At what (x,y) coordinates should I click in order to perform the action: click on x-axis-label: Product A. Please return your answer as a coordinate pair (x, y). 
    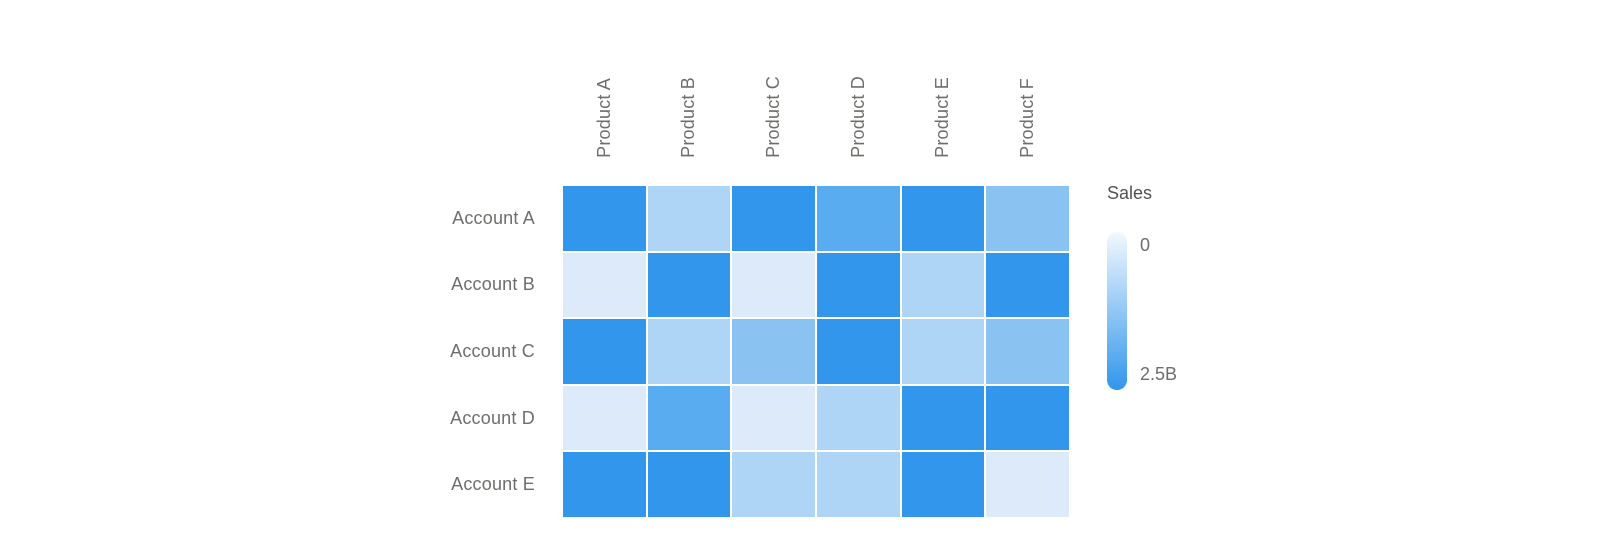
    Looking at the image, I should click on (604, 93).